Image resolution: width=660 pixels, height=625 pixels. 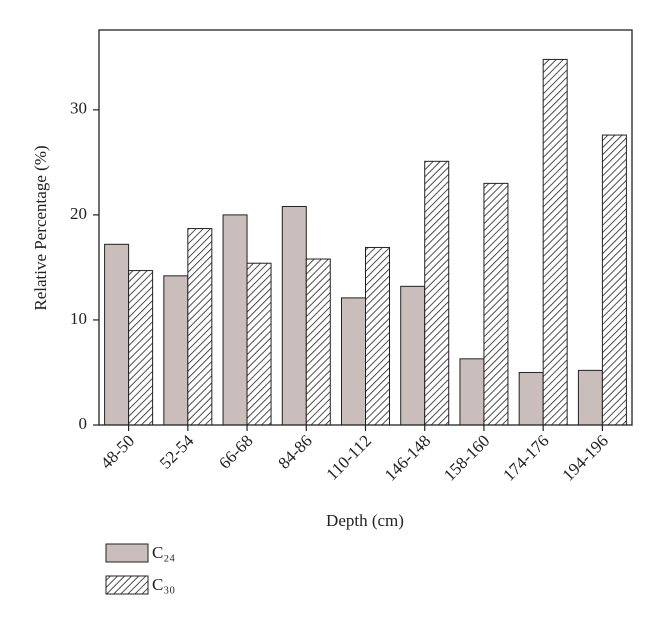 I want to click on y-tick-label: 10, so click(x=78, y=318).